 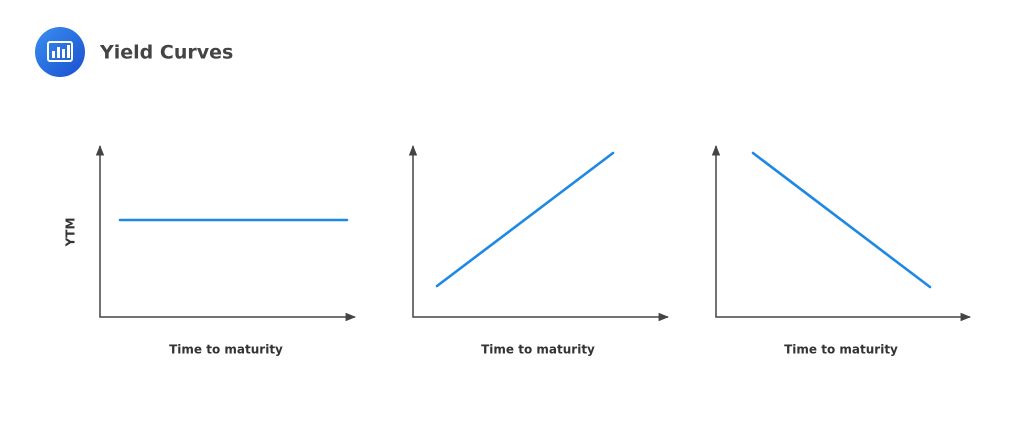 I want to click on header-icon, so click(x=60, y=52).